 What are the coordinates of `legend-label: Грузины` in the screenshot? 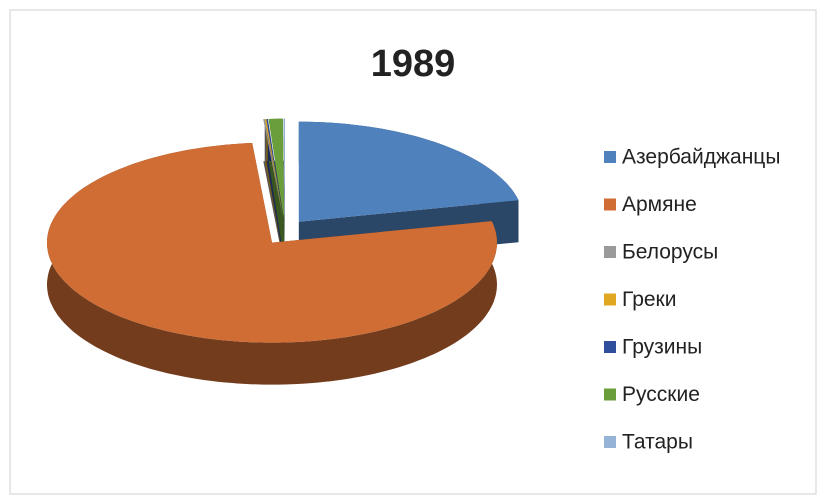 It's located at (662, 347).